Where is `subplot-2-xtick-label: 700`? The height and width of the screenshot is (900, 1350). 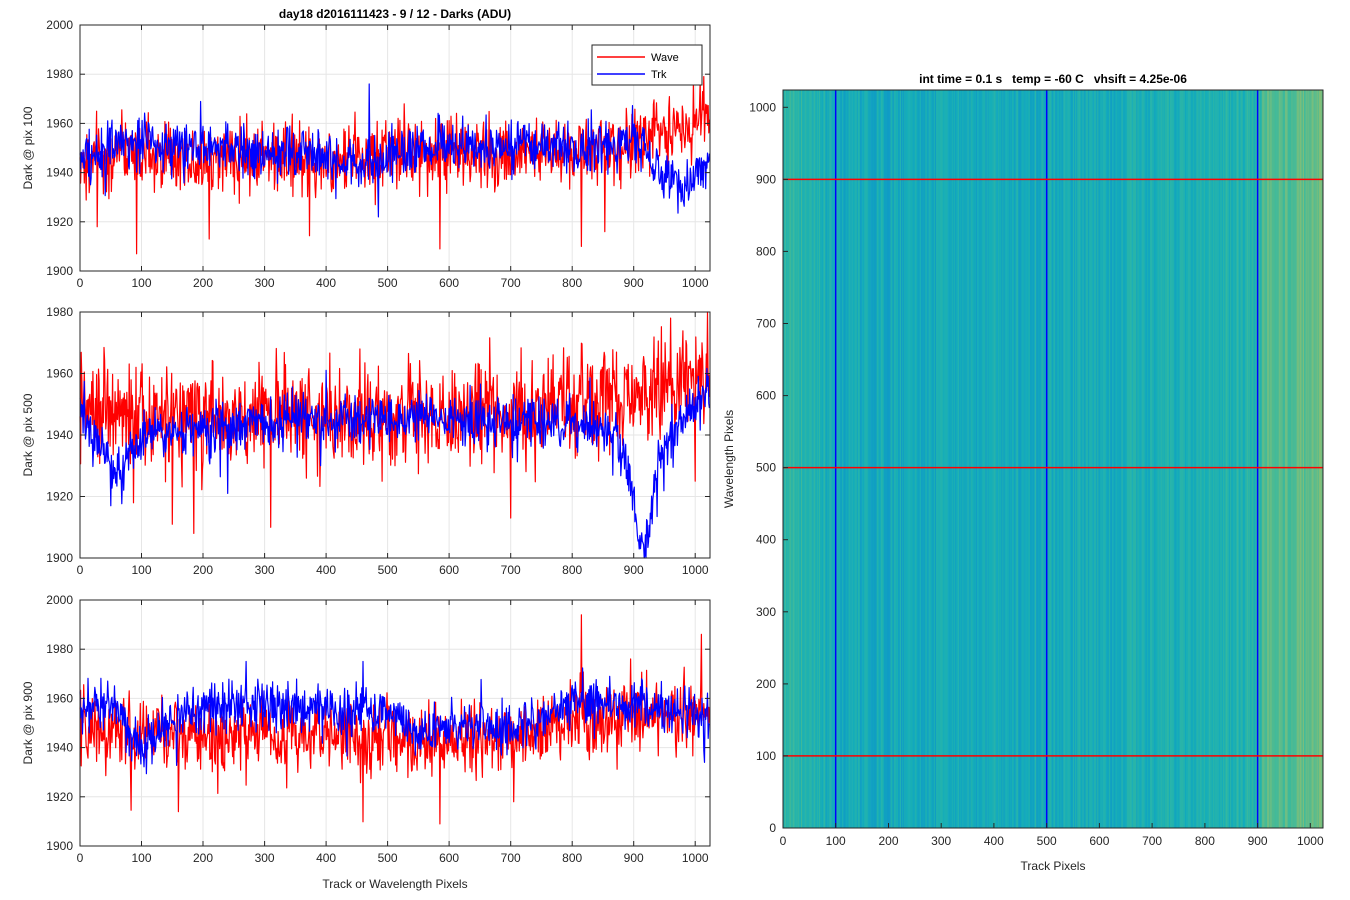
subplot-2-xtick-label: 700 is located at coordinates (511, 570).